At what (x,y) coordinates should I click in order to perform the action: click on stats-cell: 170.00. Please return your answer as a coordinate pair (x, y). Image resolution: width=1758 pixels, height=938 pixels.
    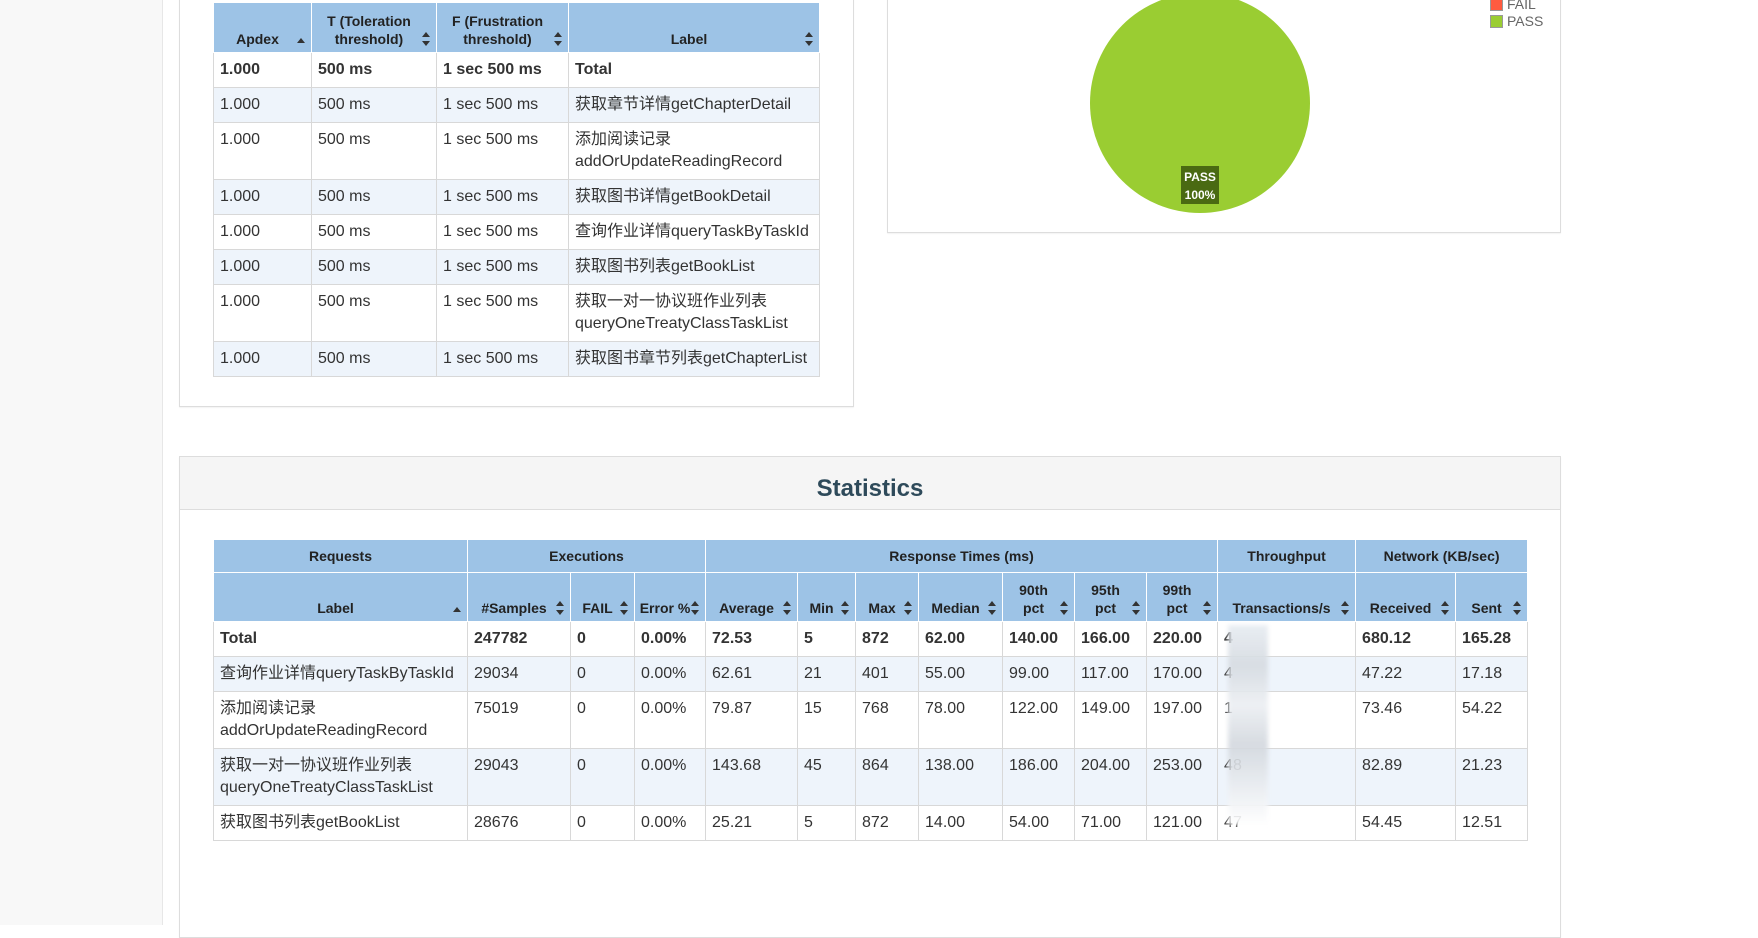
    Looking at the image, I should click on (1182, 674).